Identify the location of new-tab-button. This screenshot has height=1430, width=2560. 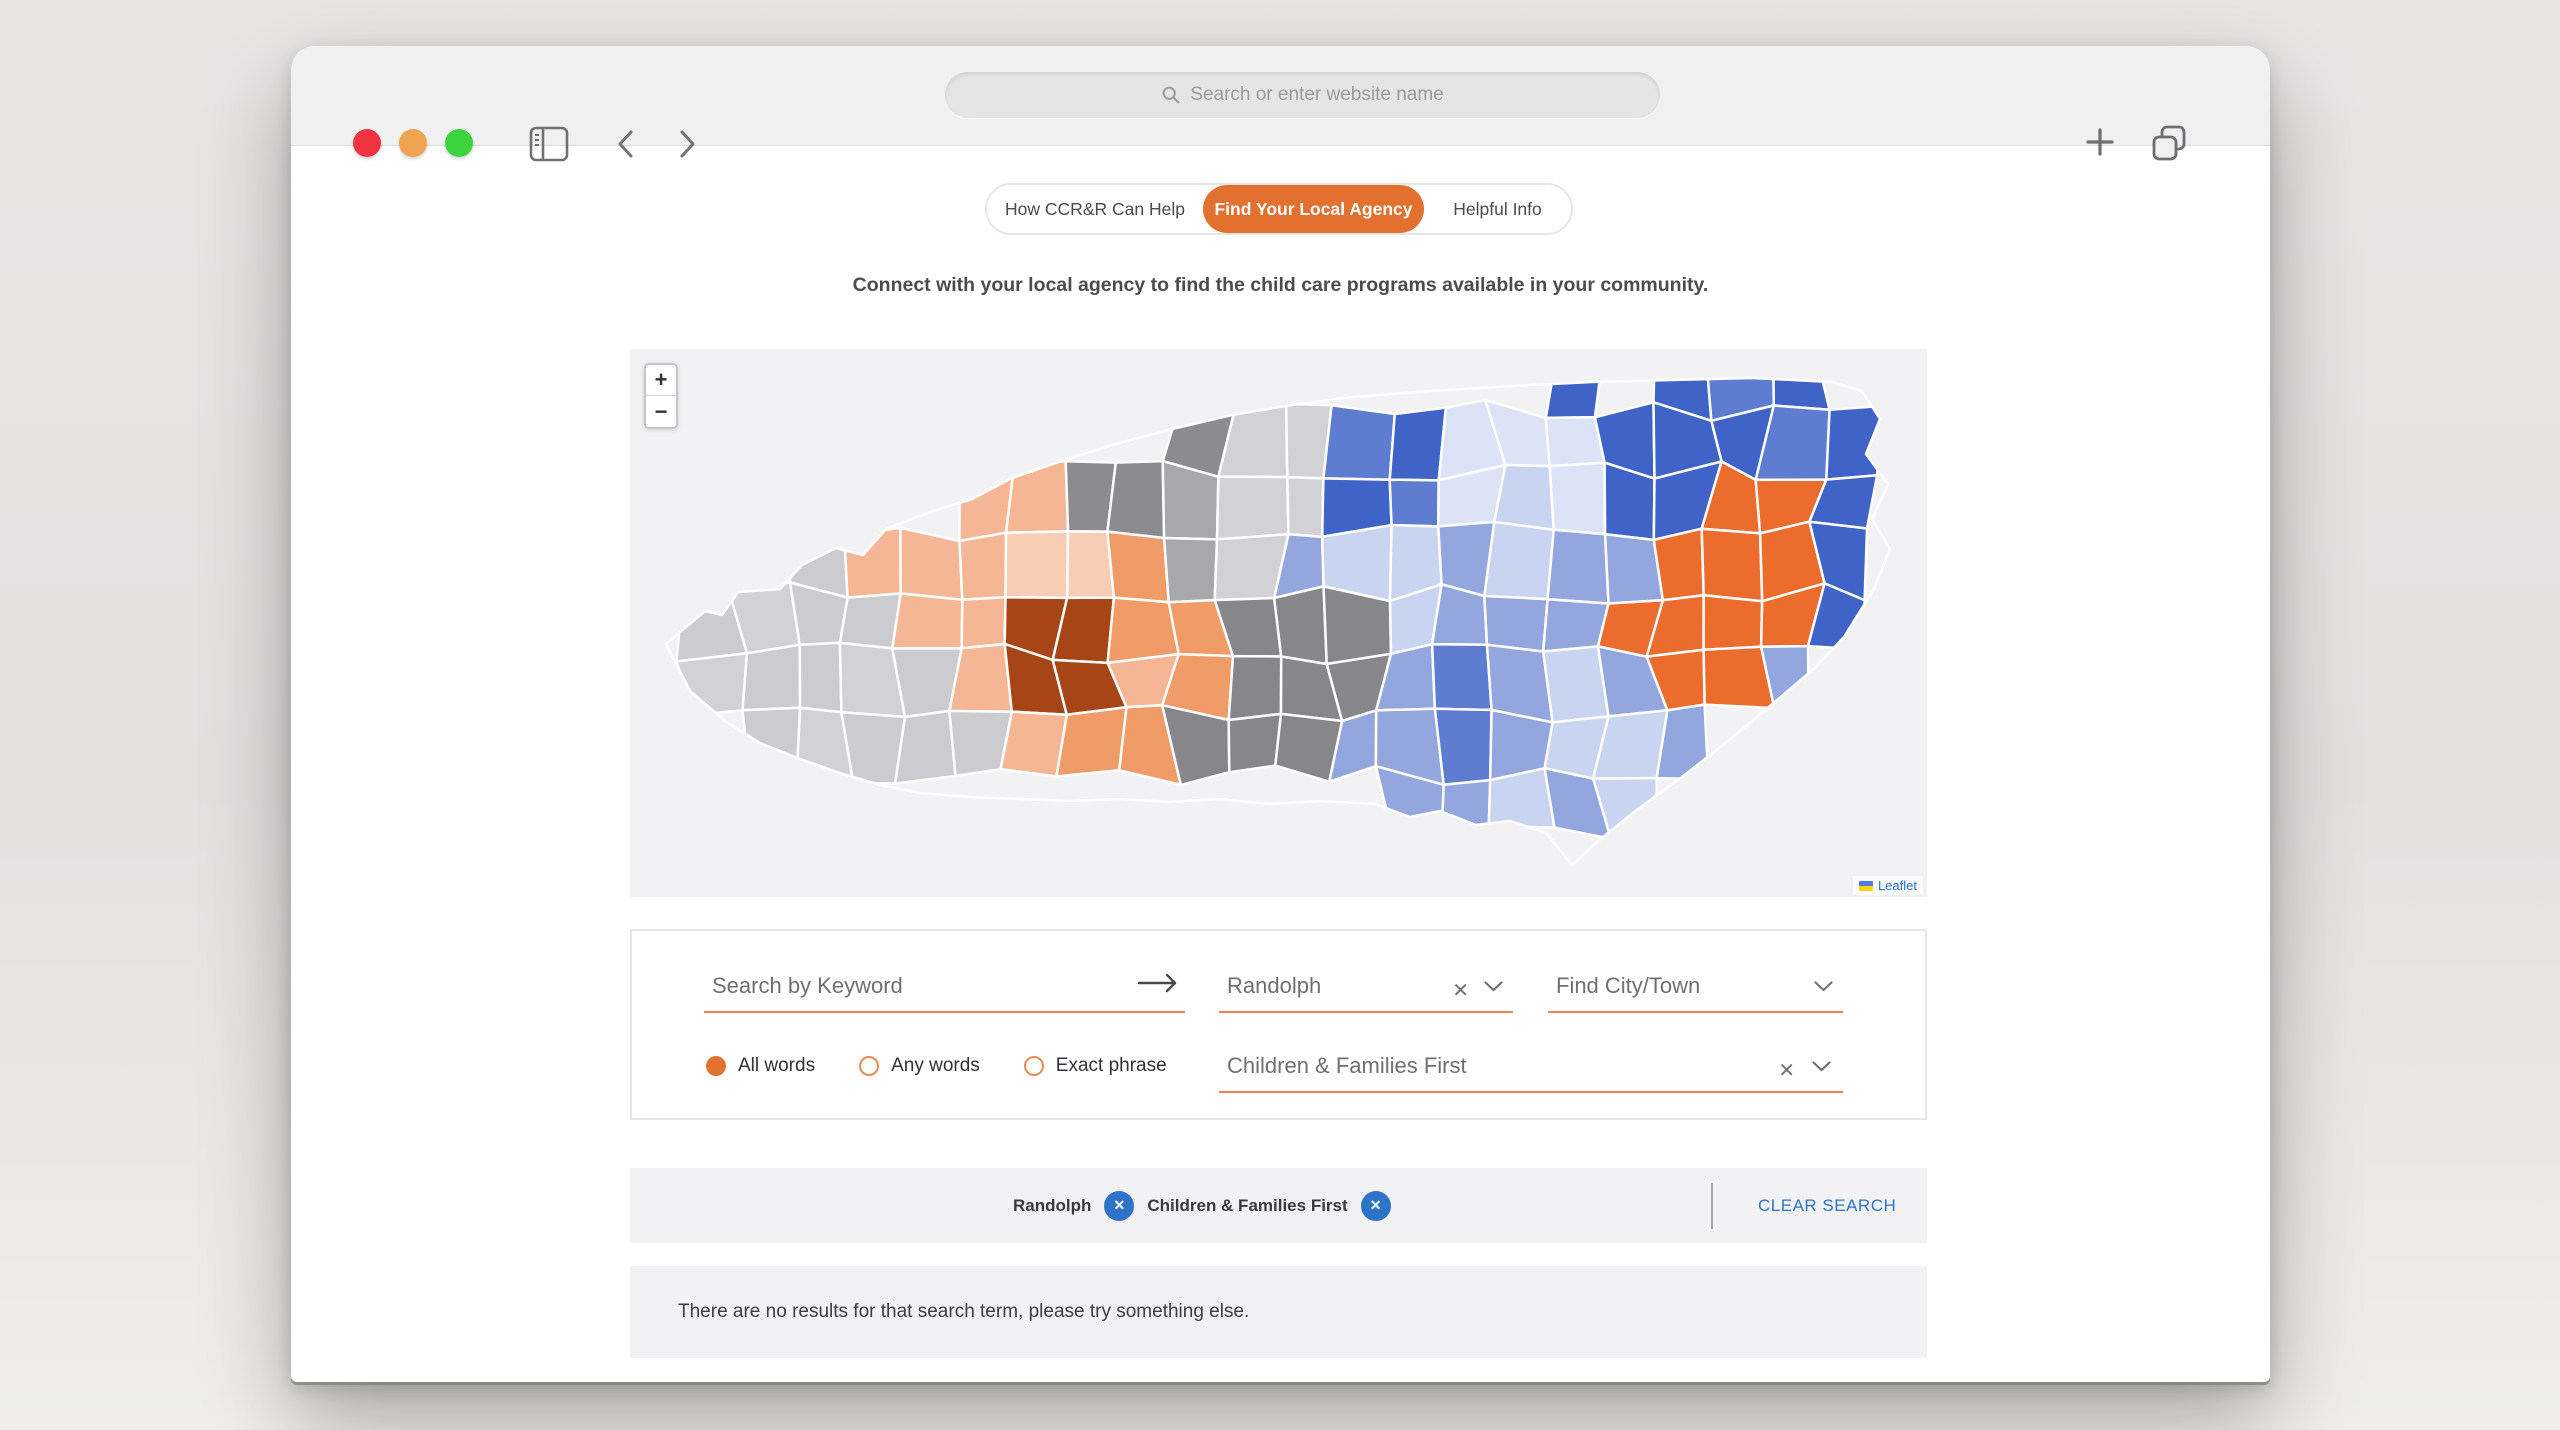
(2100, 143).